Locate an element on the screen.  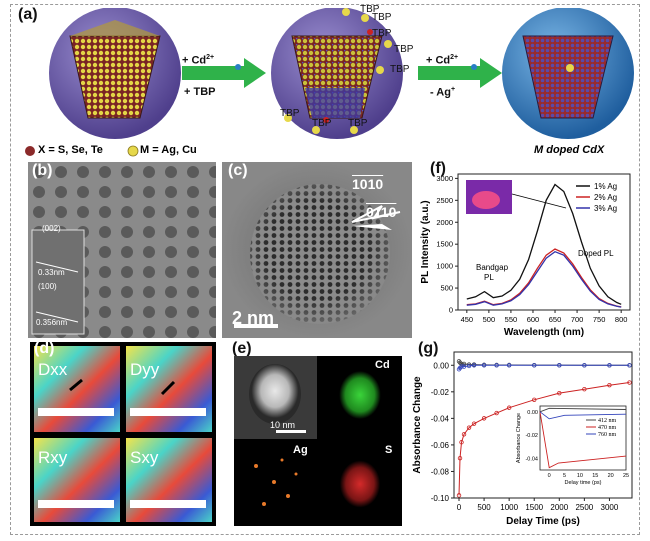
inset-x-tick-label: 0 is located at coordinates (549, 476).